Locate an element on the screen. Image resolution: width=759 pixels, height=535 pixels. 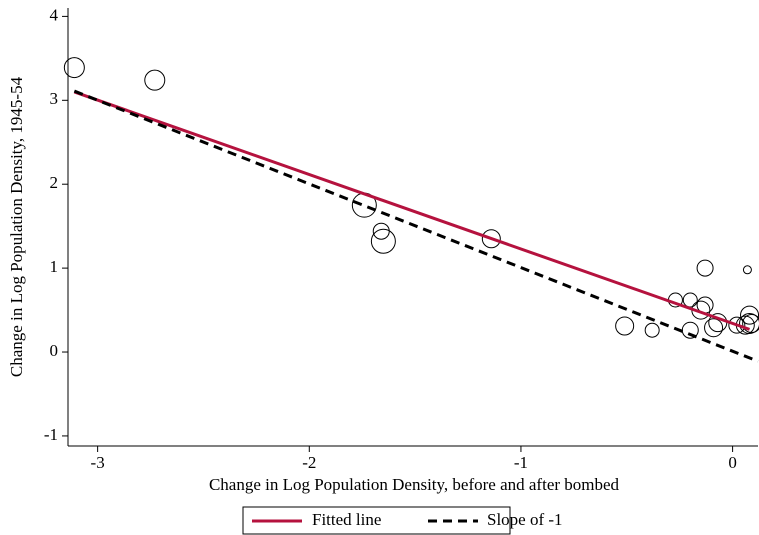
y-tick-label: -1 is located at coordinates (51, 434).